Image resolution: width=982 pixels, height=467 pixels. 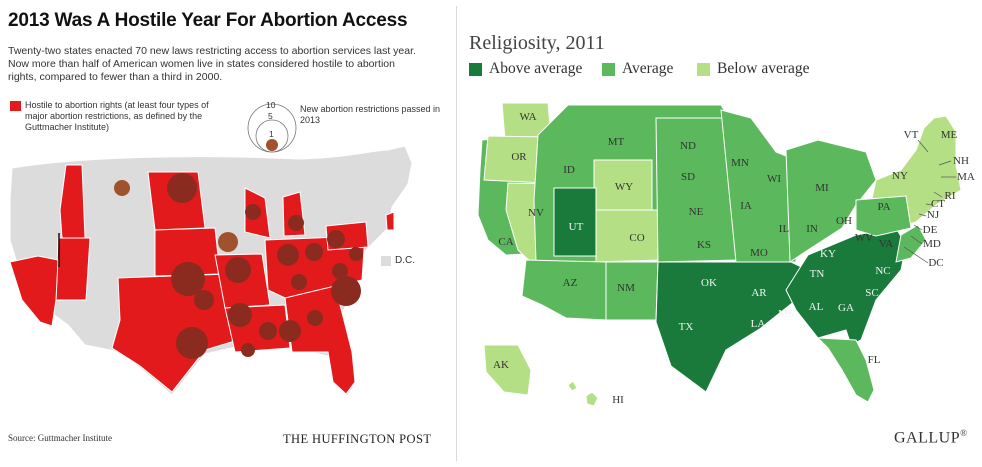 What do you see at coordinates (648, 68) in the screenshot?
I see `legend-label-average: Average` at bounding box center [648, 68].